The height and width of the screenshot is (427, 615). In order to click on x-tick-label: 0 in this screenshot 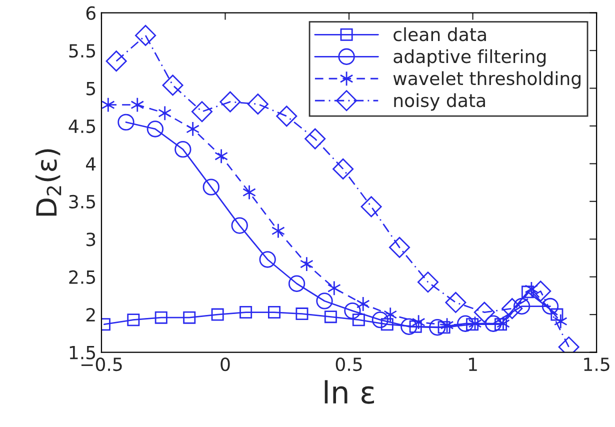, I will do `click(225, 364)`.